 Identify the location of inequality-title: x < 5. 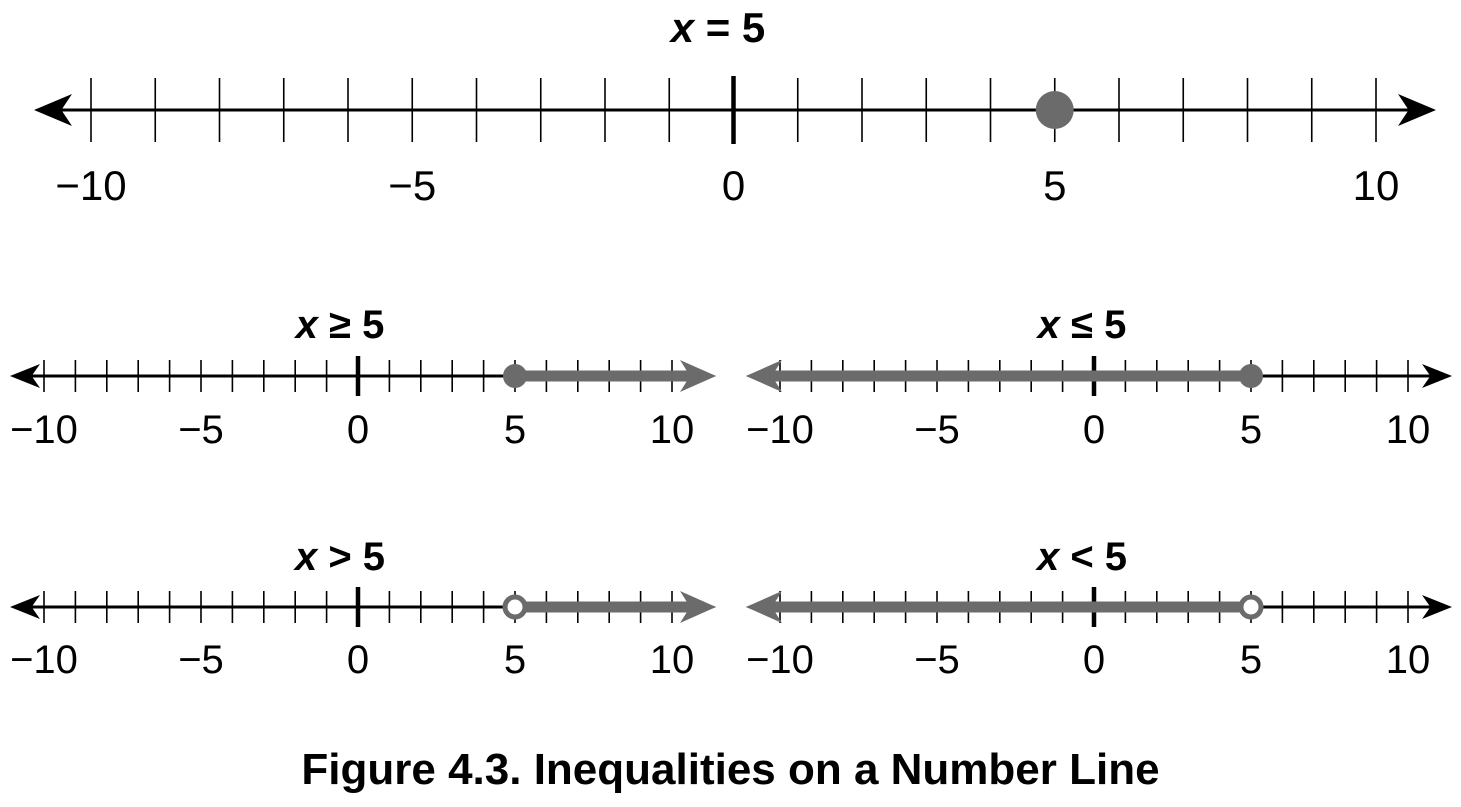
(1081, 557).